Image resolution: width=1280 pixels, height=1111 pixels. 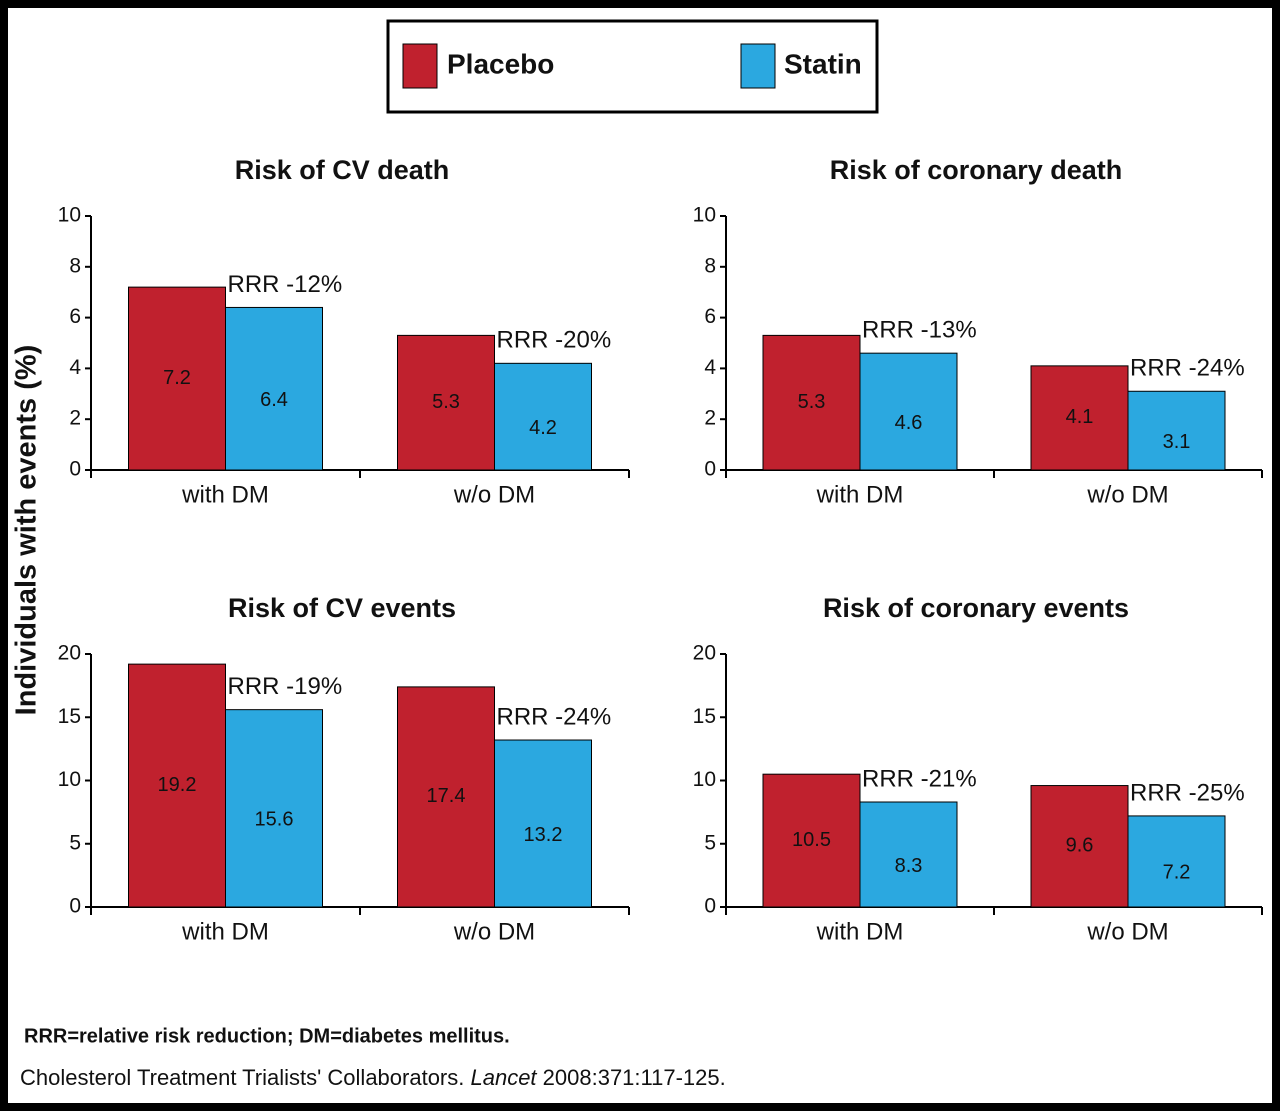 I want to click on annotation: RRR -25%, so click(x=1187, y=792).